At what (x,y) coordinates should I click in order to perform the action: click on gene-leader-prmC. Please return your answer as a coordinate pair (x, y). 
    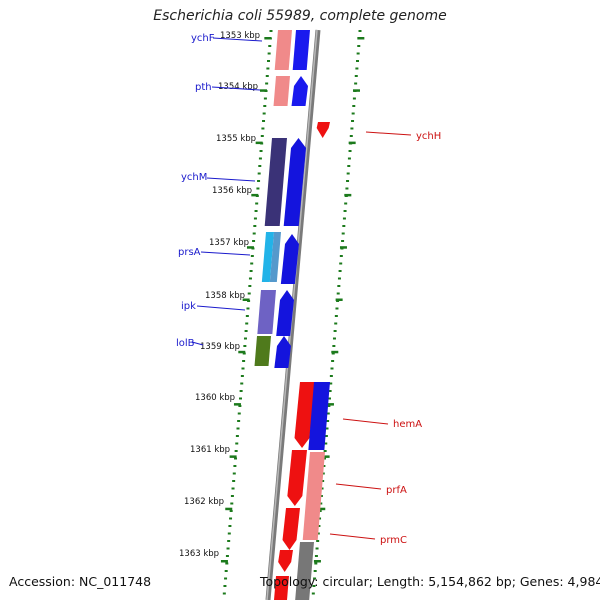
    Looking at the image, I should click on (352, 536).